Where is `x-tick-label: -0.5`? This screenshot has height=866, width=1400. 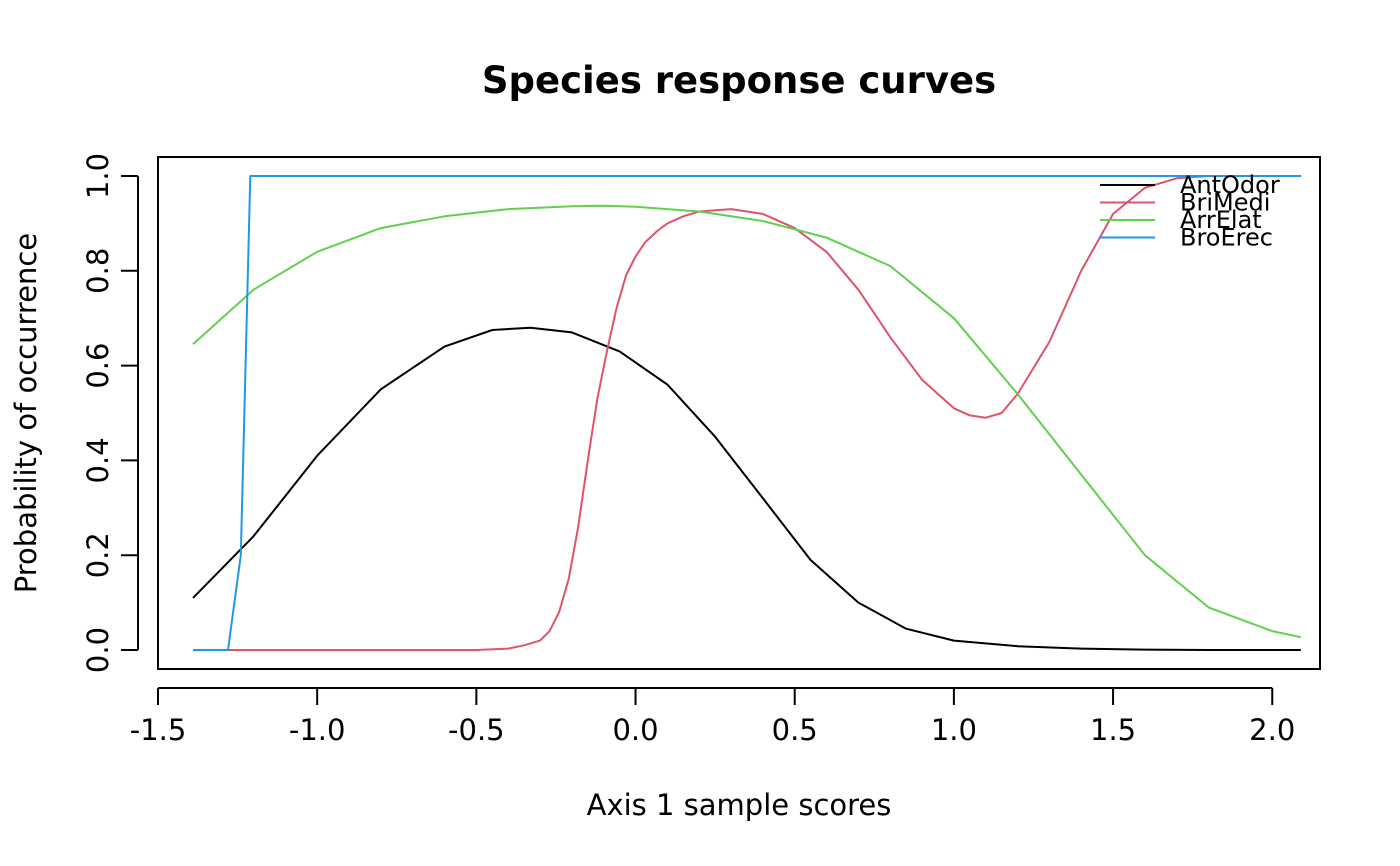 x-tick-label: -0.5 is located at coordinates (476, 730).